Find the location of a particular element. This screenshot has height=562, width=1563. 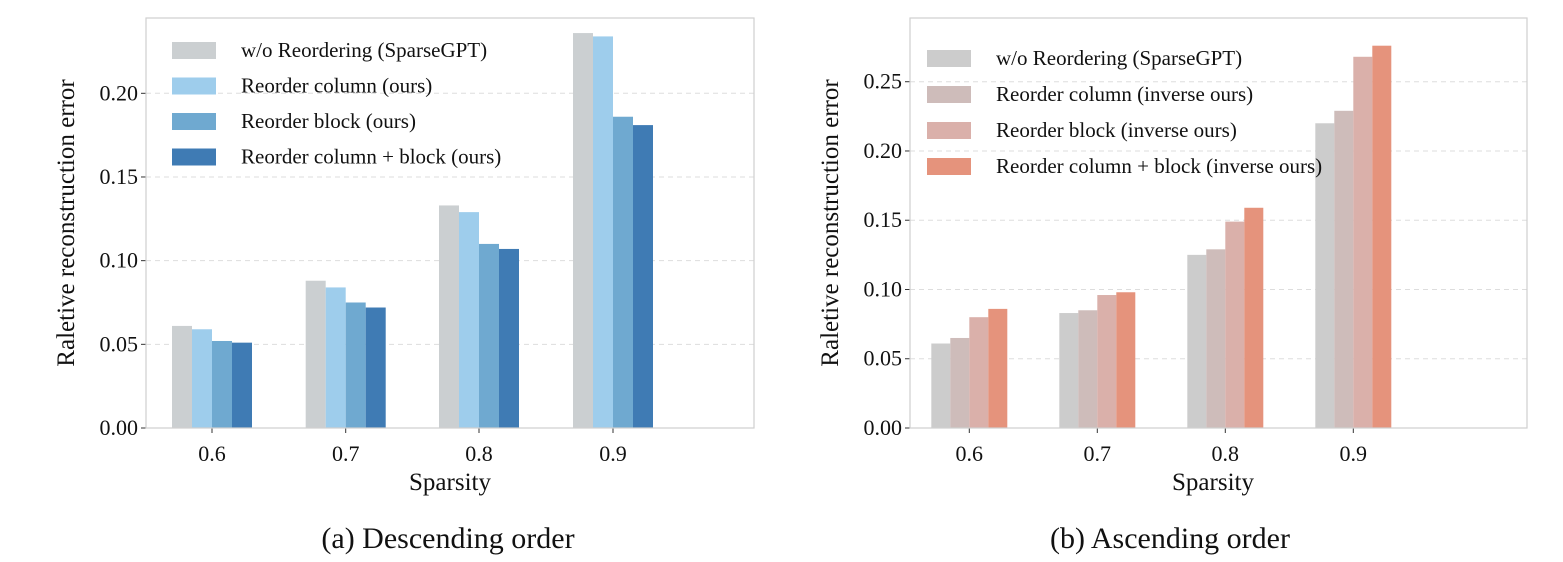

legend-label: Reorder block (inverse ours) is located at coordinates (1116, 130).